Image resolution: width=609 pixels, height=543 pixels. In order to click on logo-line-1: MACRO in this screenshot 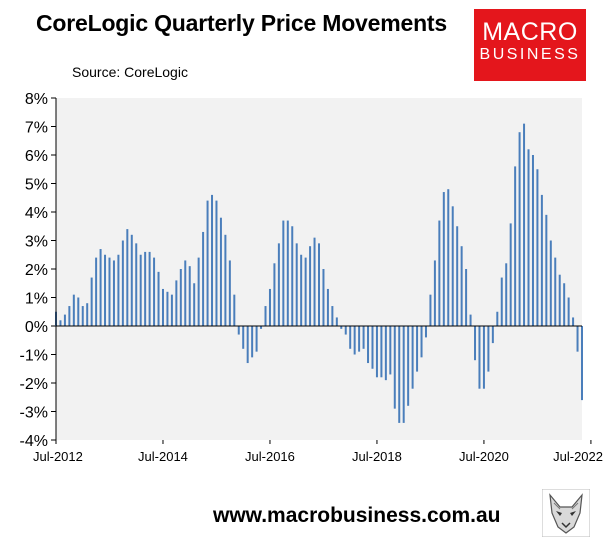, I will do `click(530, 32)`.